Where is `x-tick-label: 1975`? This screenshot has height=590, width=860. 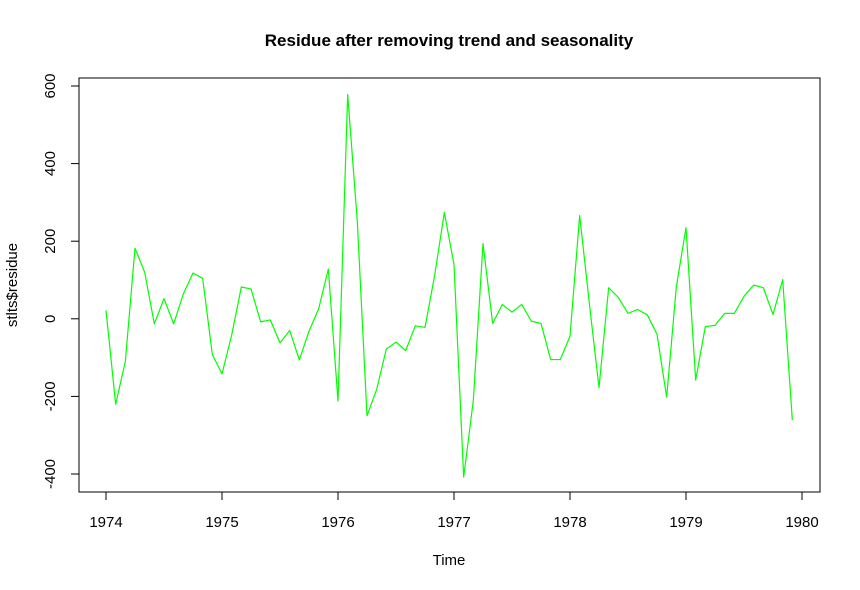 x-tick-label: 1975 is located at coordinates (221, 522).